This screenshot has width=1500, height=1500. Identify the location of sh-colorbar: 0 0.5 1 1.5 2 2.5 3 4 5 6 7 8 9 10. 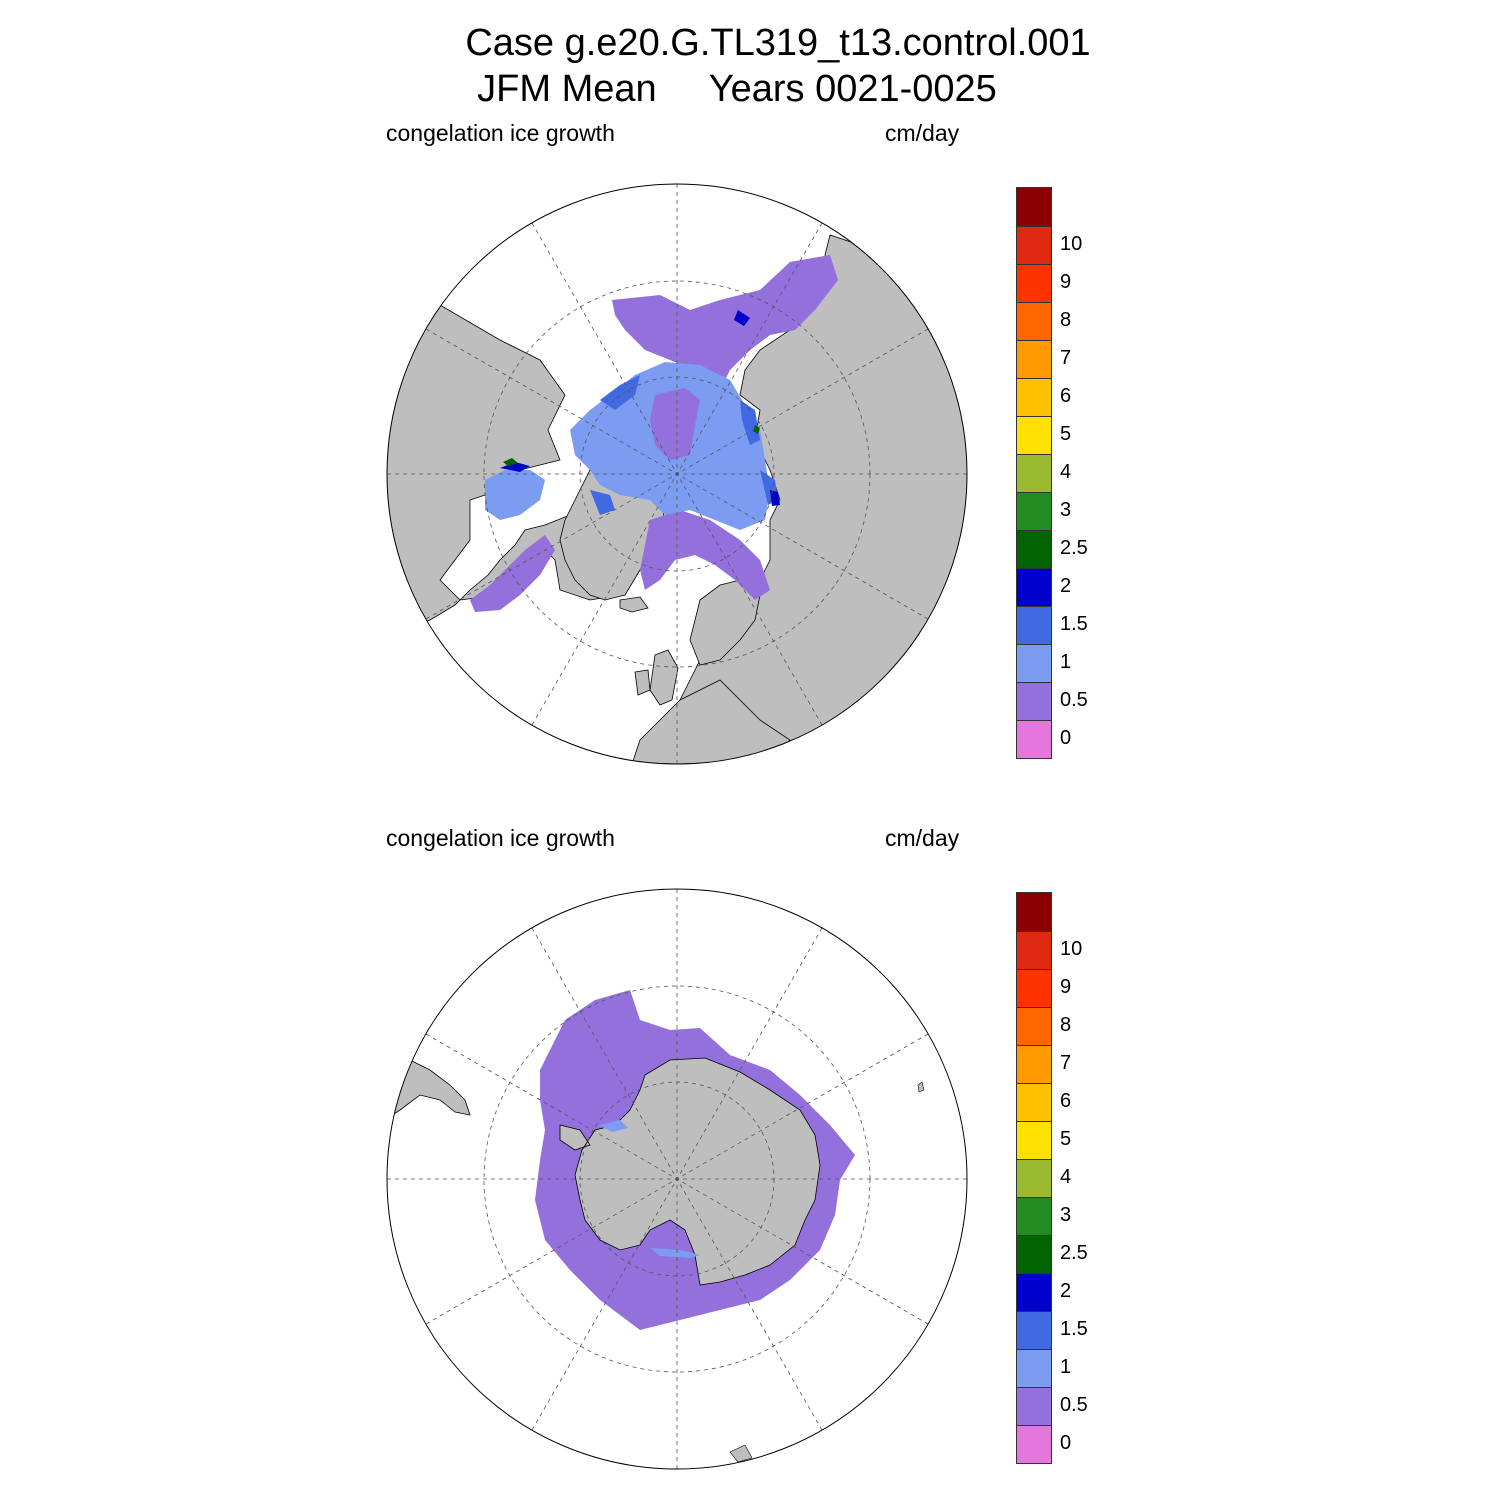
(1052, 1178).